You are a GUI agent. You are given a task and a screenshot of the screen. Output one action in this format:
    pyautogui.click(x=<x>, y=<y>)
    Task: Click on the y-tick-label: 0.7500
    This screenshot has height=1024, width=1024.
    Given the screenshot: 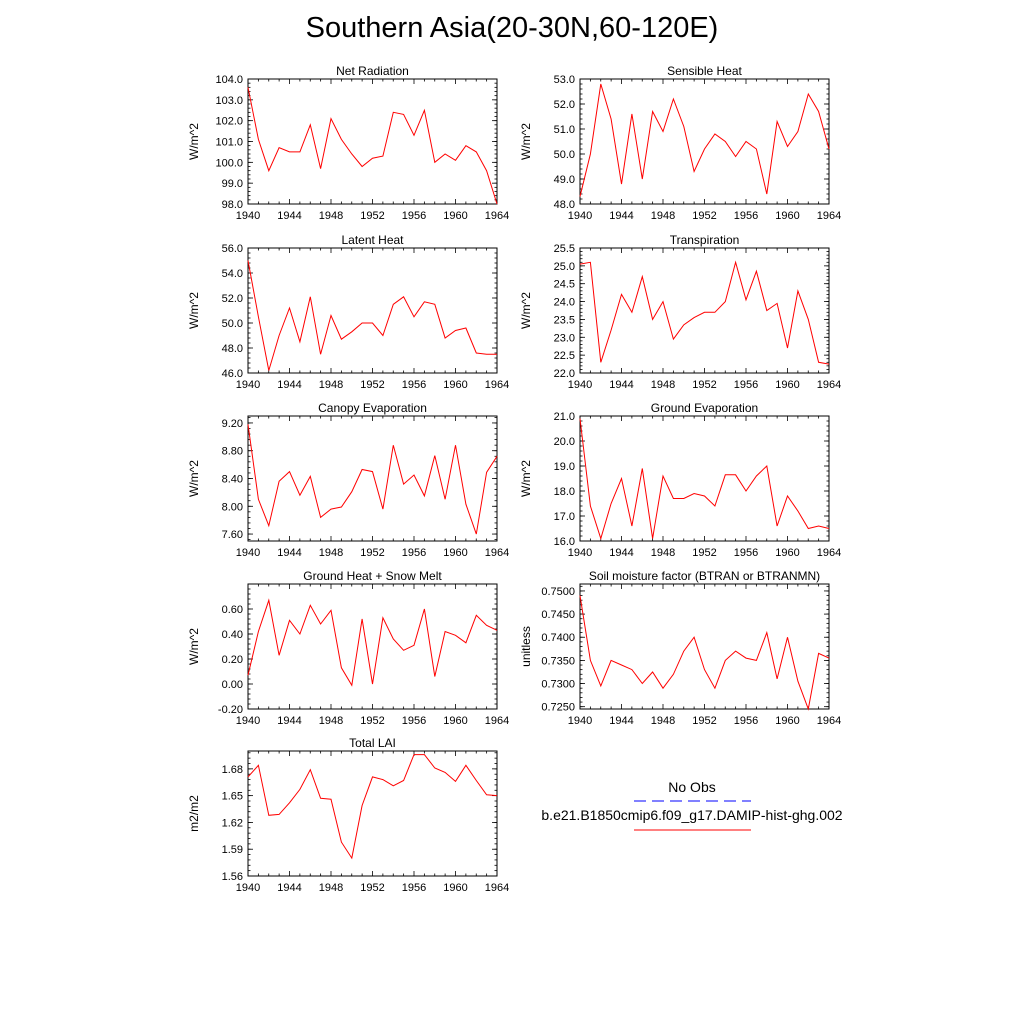 What is the action you would take?
    pyautogui.click(x=558, y=592)
    